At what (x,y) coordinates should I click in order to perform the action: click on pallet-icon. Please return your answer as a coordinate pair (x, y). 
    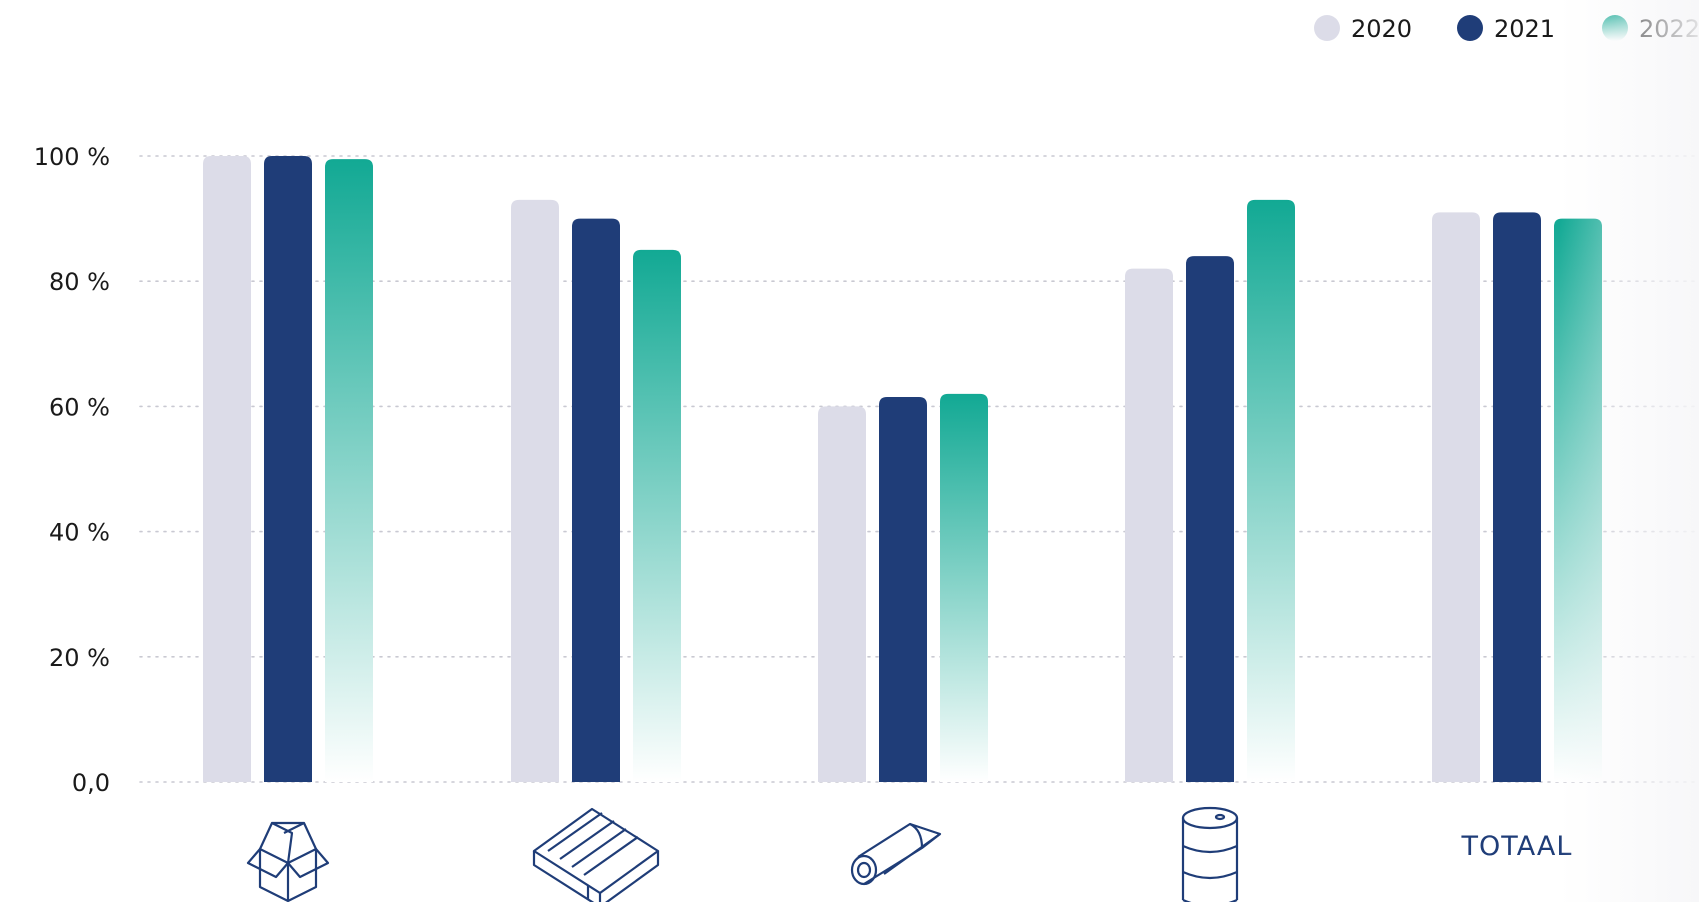
    Looking at the image, I should click on (596, 856).